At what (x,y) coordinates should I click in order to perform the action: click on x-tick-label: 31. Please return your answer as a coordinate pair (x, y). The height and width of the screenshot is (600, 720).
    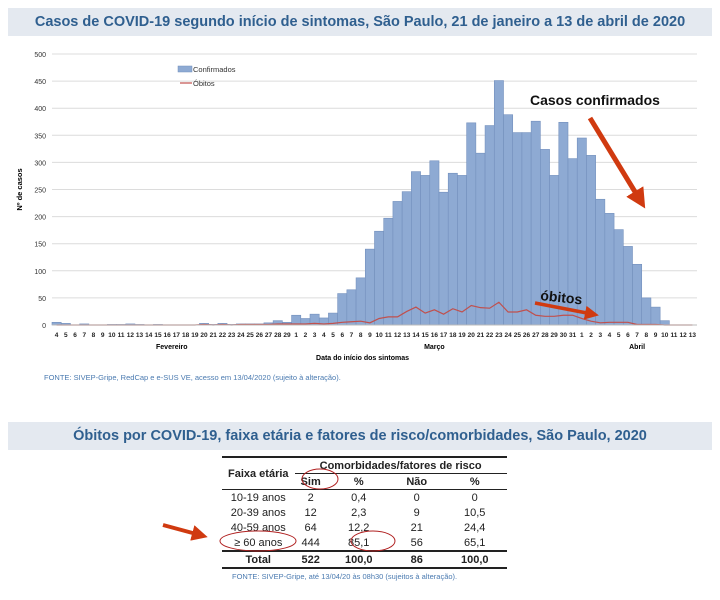
    Looking at the image, I should click on (573, 335).